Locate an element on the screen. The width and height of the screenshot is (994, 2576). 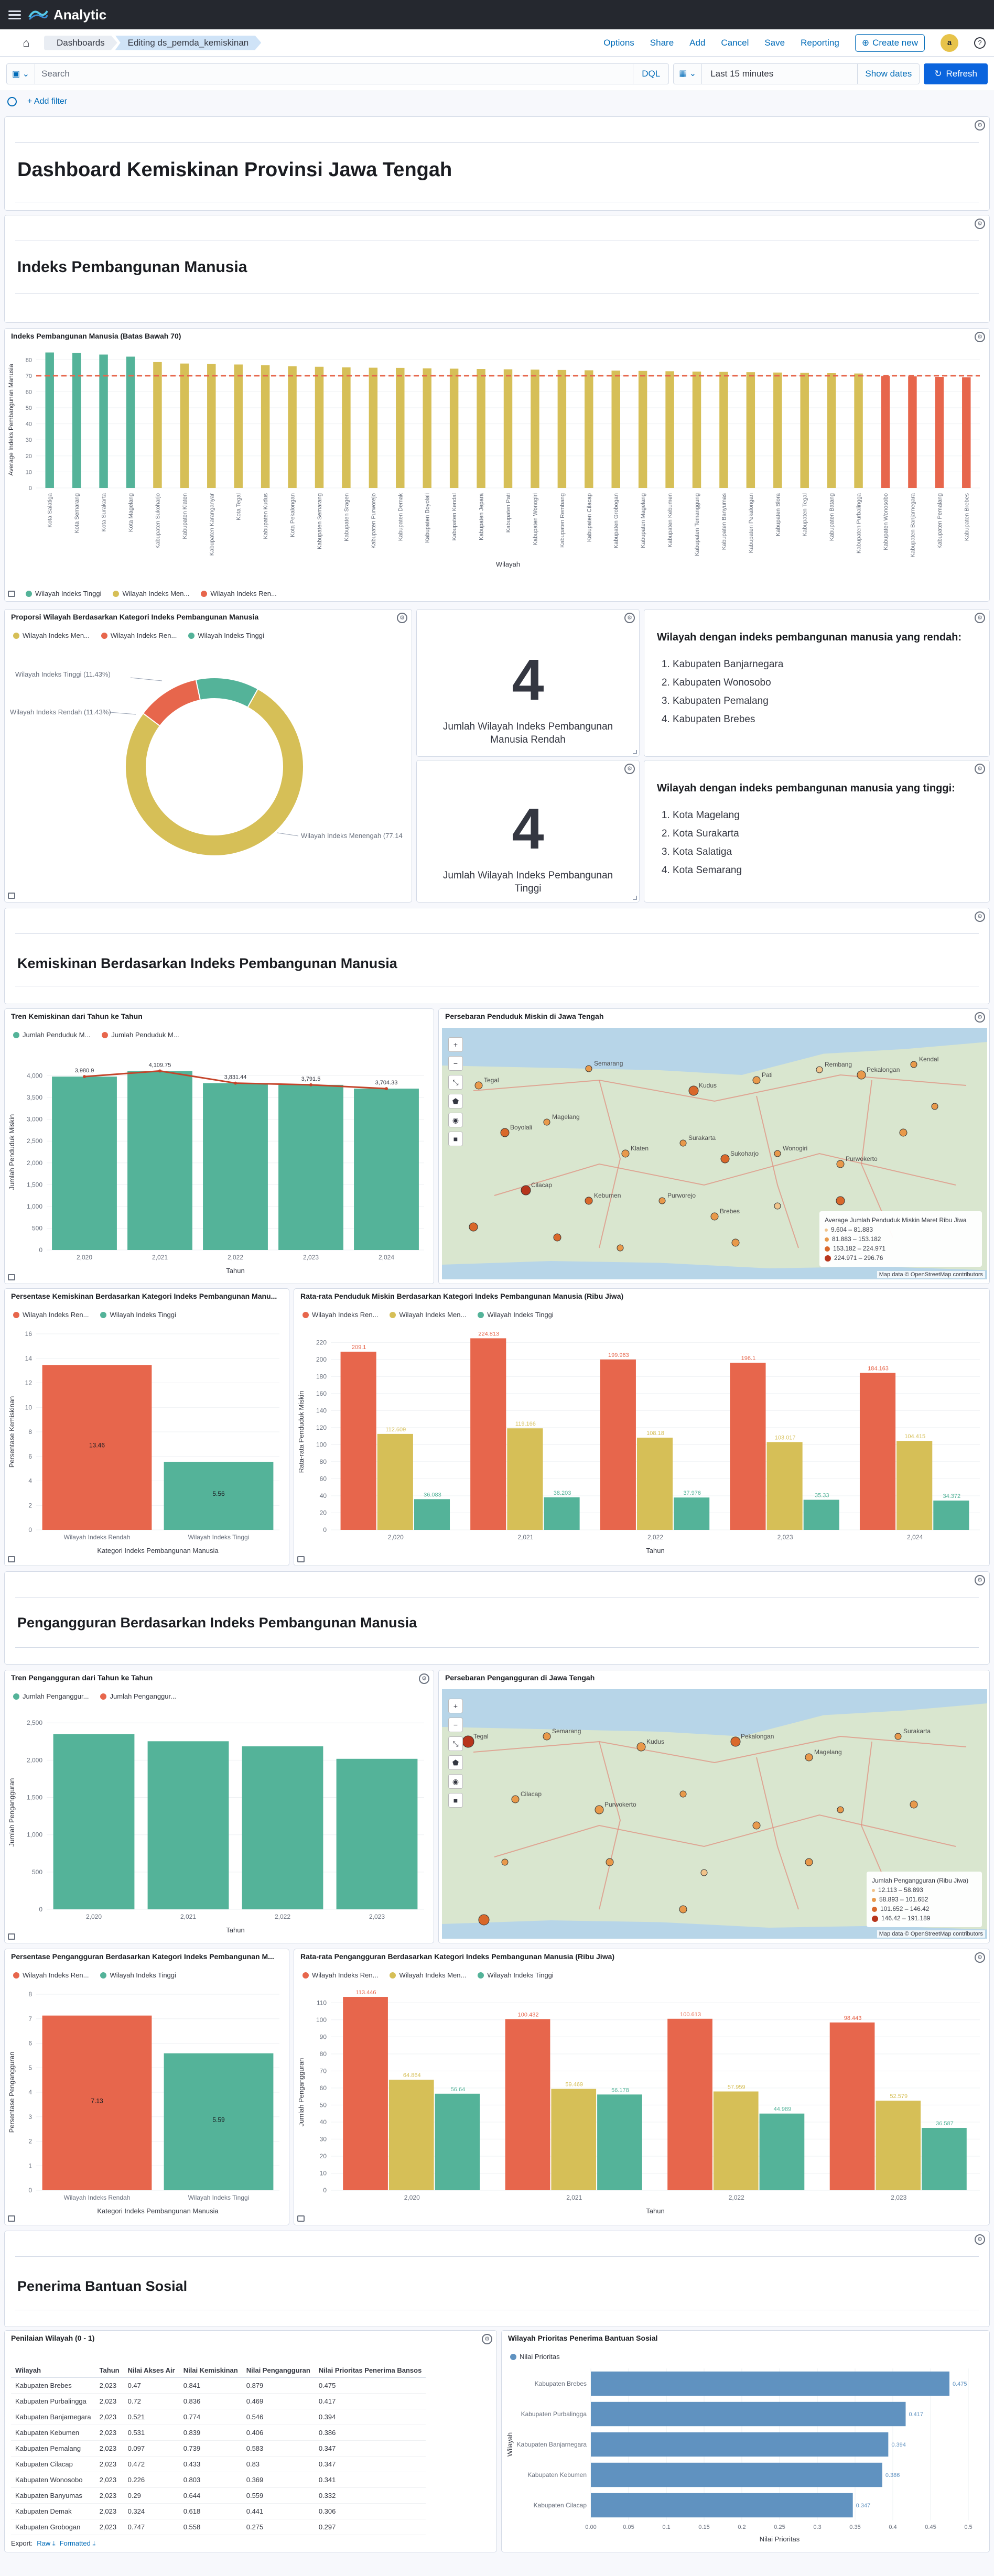
save-link: Save is located at coordinates (774, 42).